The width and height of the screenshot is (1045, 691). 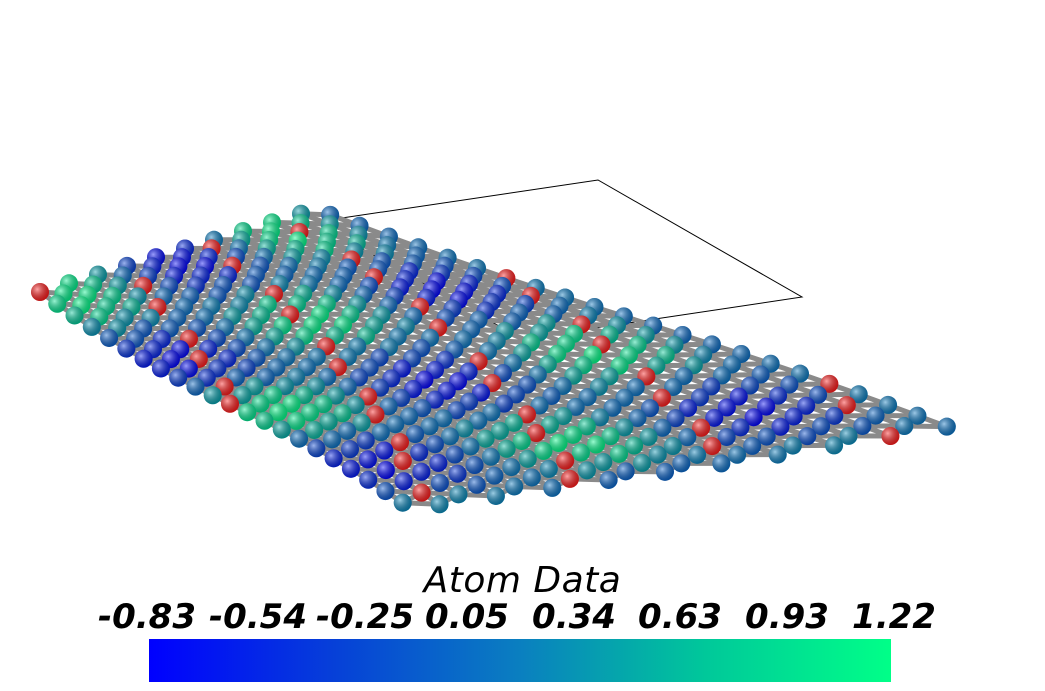 What do you see at coordinates (894, 617) in the screenshot?
I see `colorbar-tick: 1.22` at bounding box center [894, 617].